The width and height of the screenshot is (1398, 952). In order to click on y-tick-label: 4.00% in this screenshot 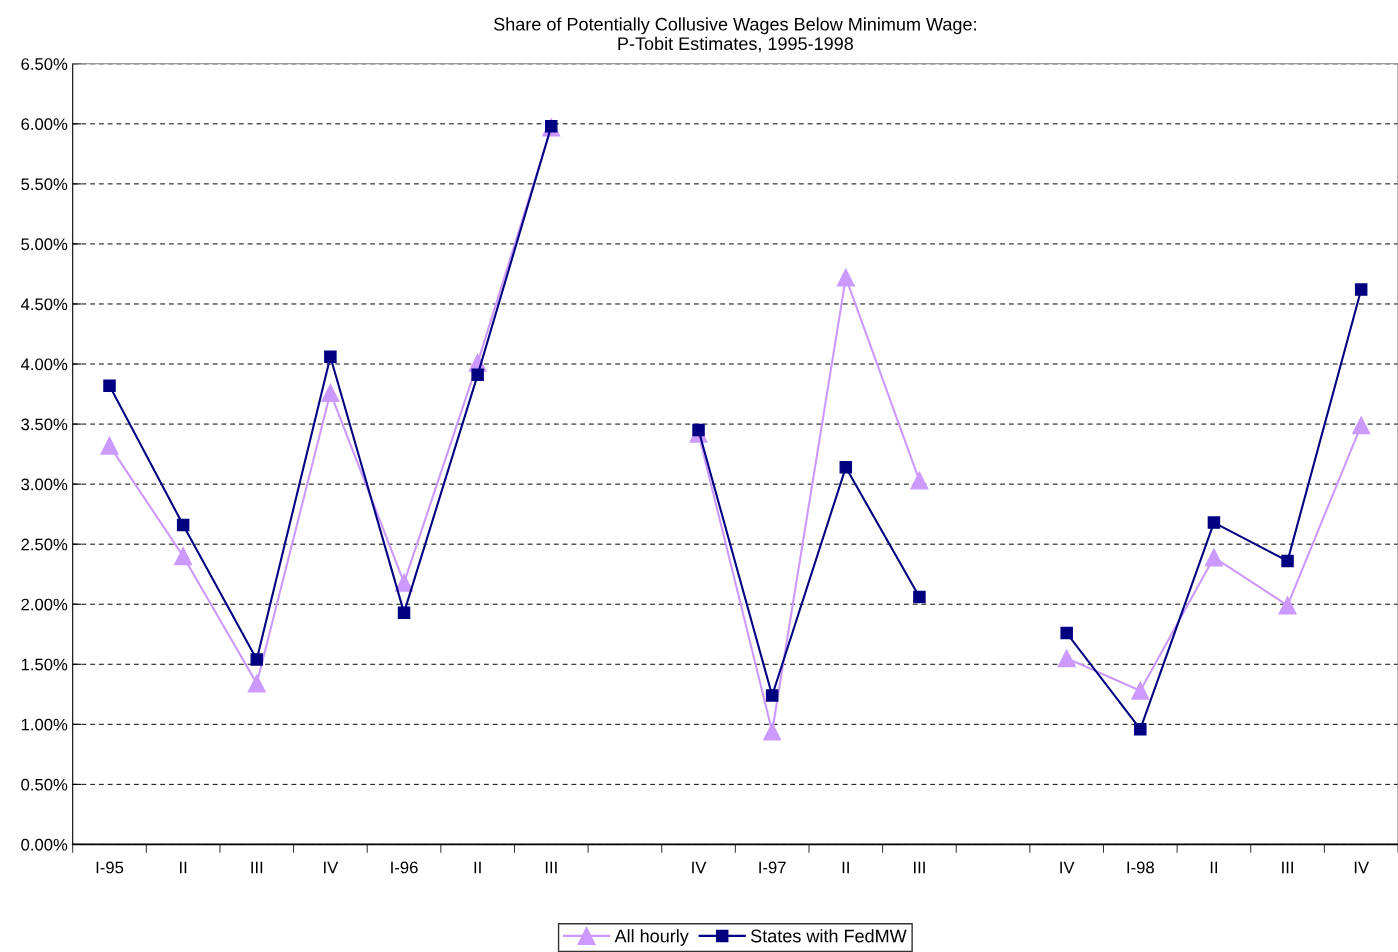, I will do `click(44, 364)`.